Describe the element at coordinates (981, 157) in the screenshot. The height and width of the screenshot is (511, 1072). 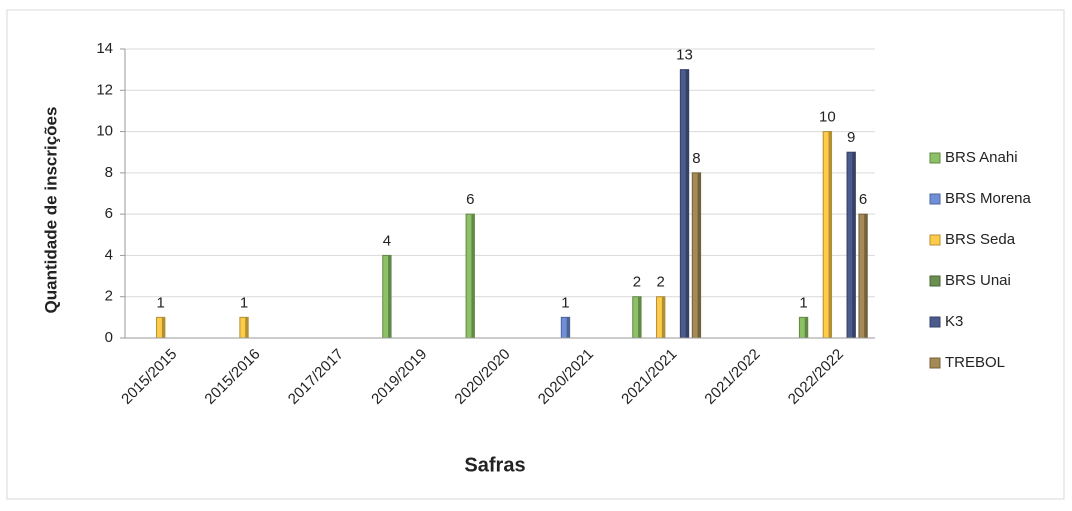
I see `legend-label: BRS Anahi` at that location.